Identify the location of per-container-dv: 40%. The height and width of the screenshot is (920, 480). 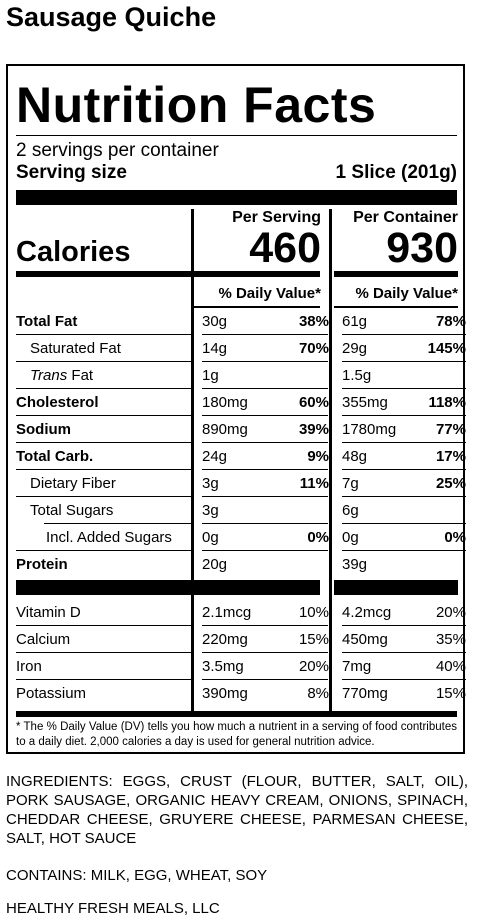
(450, 666).